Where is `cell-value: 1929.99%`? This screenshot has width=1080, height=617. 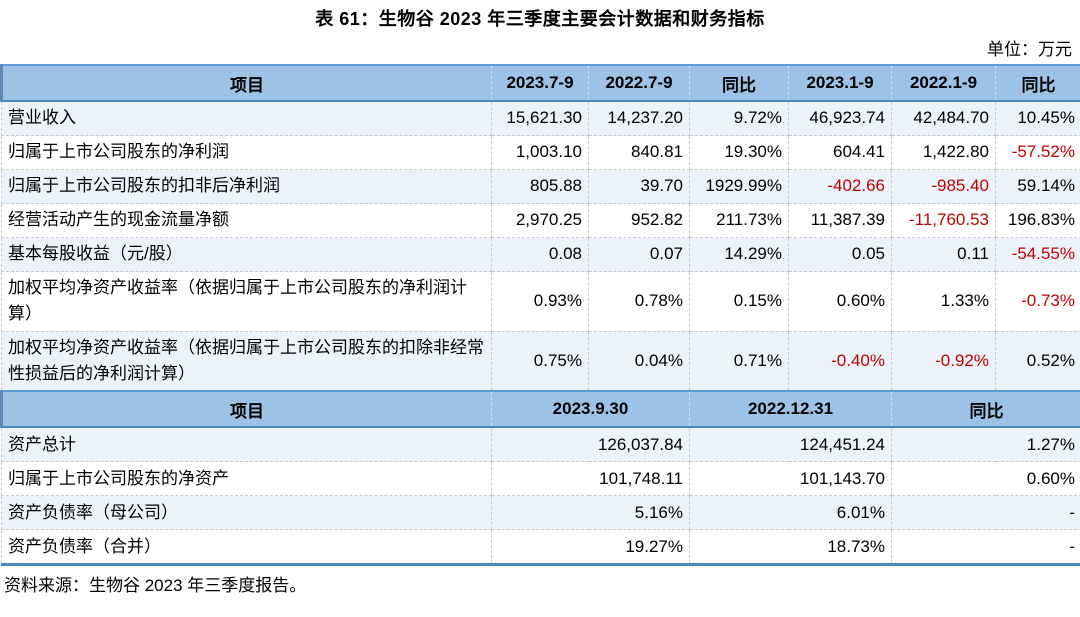 cell-value: 1929.99% is located at coordinates (739, 186).